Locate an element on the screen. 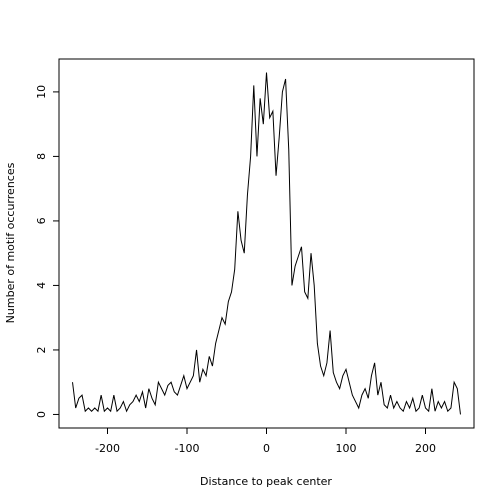 Image resolution: width=504 pixels, height=504 pixels. y-tick-label: 0 is located at coordinates (41, 414).